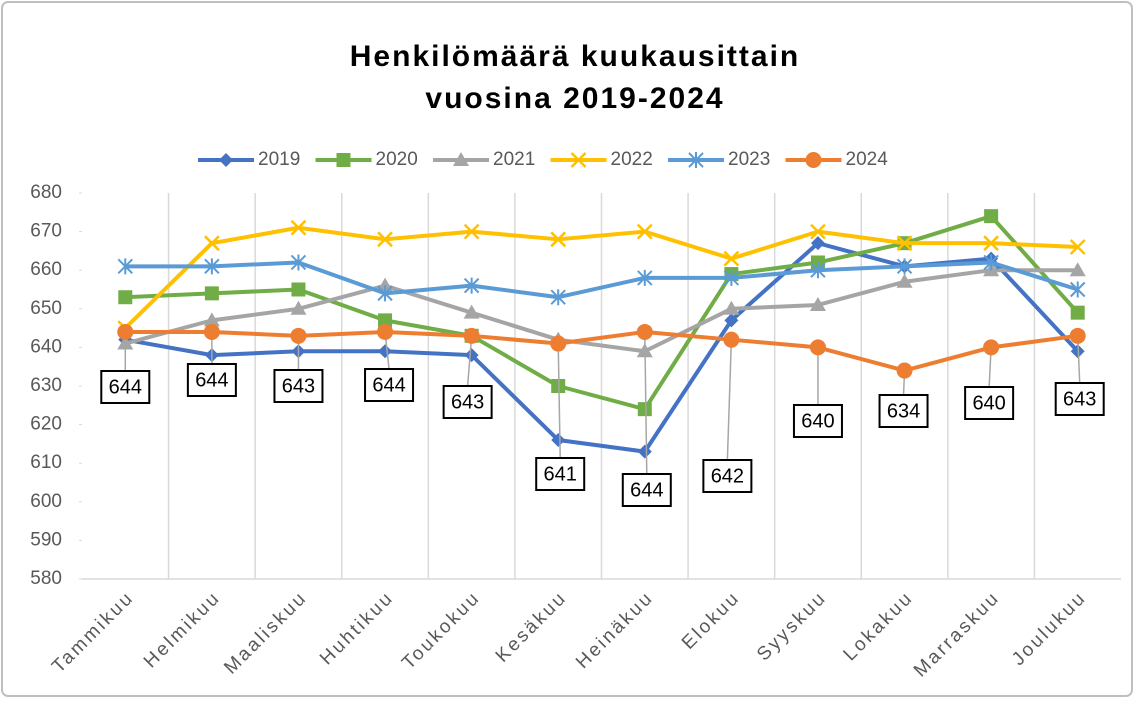 The image size is (1134, 703). I want to click on y-tick-label: 580, so click(46, 578).